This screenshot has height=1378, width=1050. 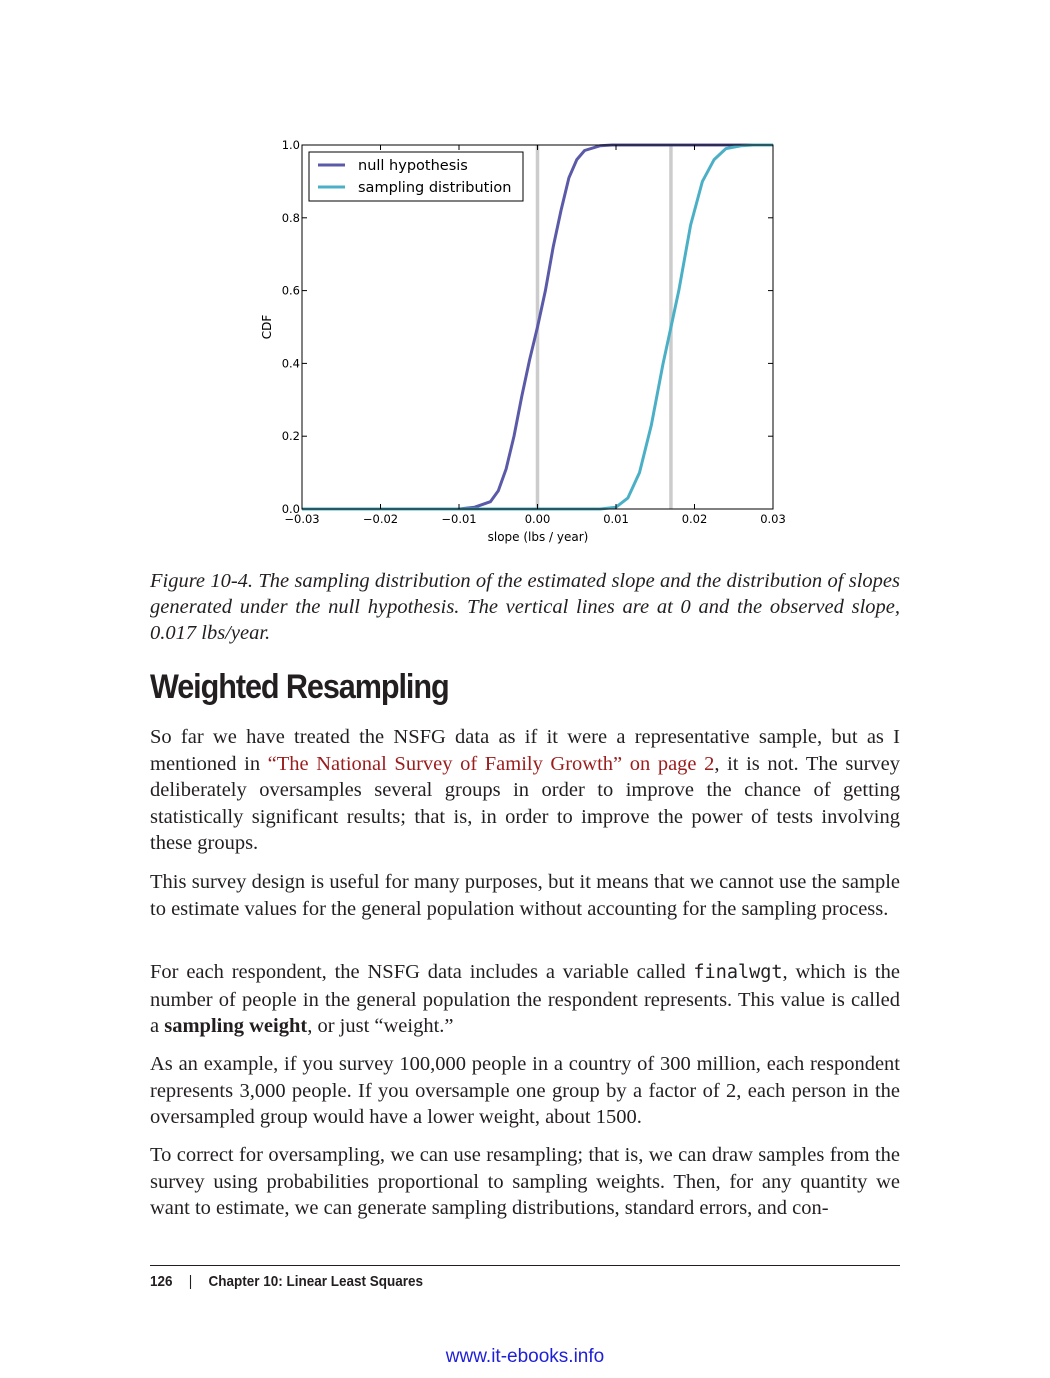 I want to click on x-tick-label-4: 0.01, so click(x=616, y=519).